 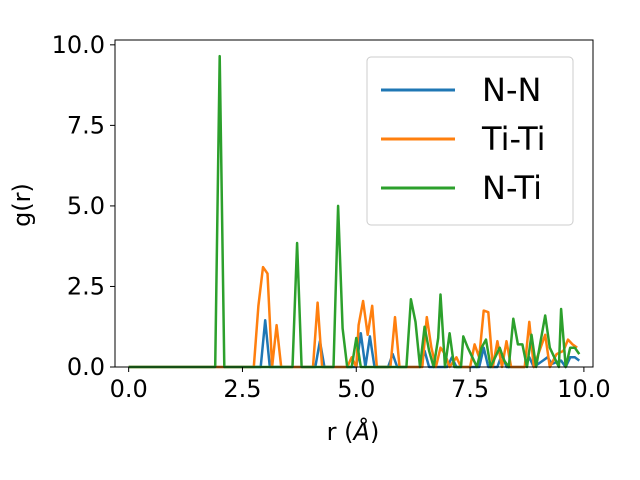 I want to click on y-tick-label: 10.0, so click(x=78, y=45).